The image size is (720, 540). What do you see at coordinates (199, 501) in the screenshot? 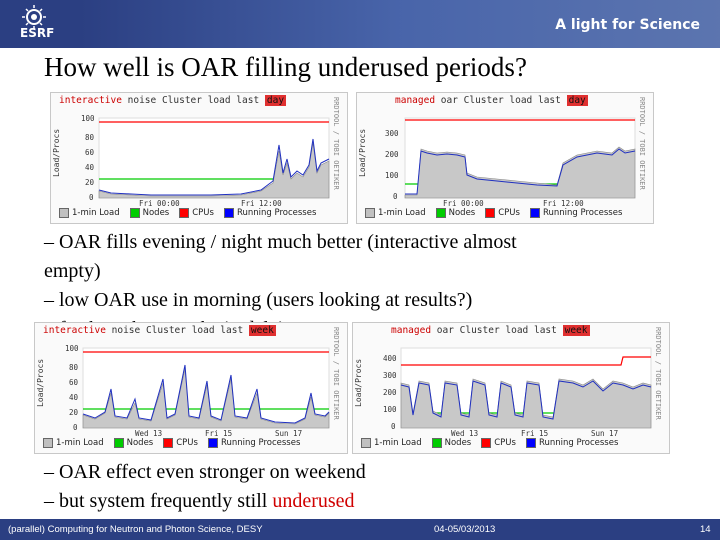
I see `bullet-line: – but system frequently still underused` at bounding box center [199, 501].